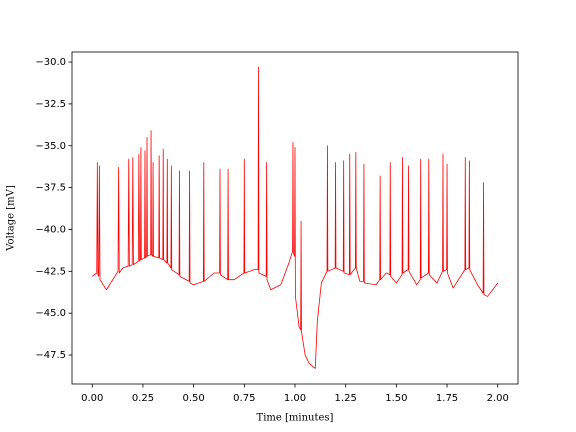 This screenshot has width=576, height=432. Describe the element at coordinates (50, 146) in the screenshot. I see `y-tick-label: −35.0` at that location.